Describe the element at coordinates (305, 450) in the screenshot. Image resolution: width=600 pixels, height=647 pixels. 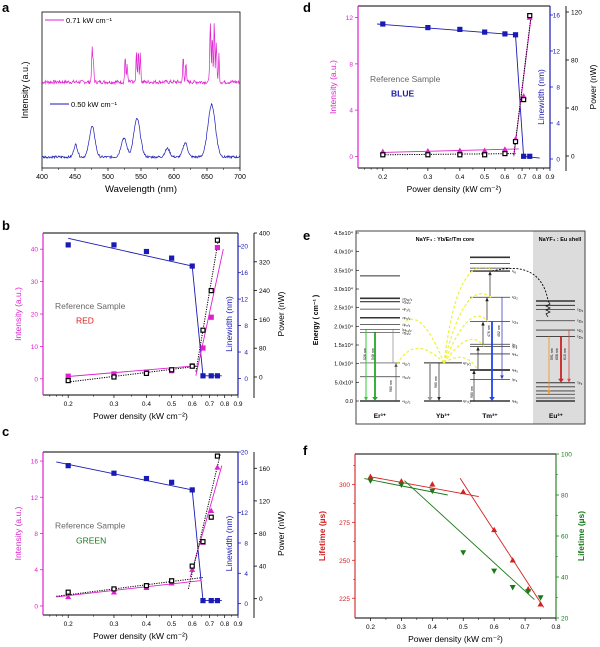
I see `panel-label-f: f` at that location.